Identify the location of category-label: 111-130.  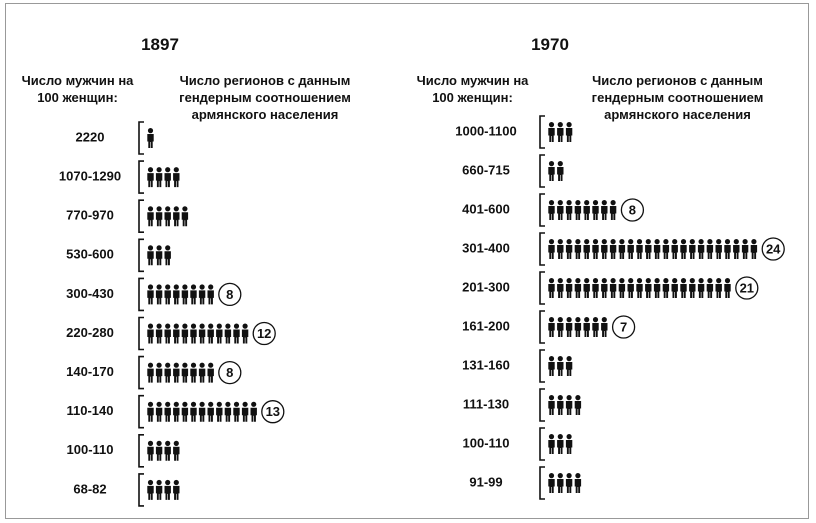
(486, 403).